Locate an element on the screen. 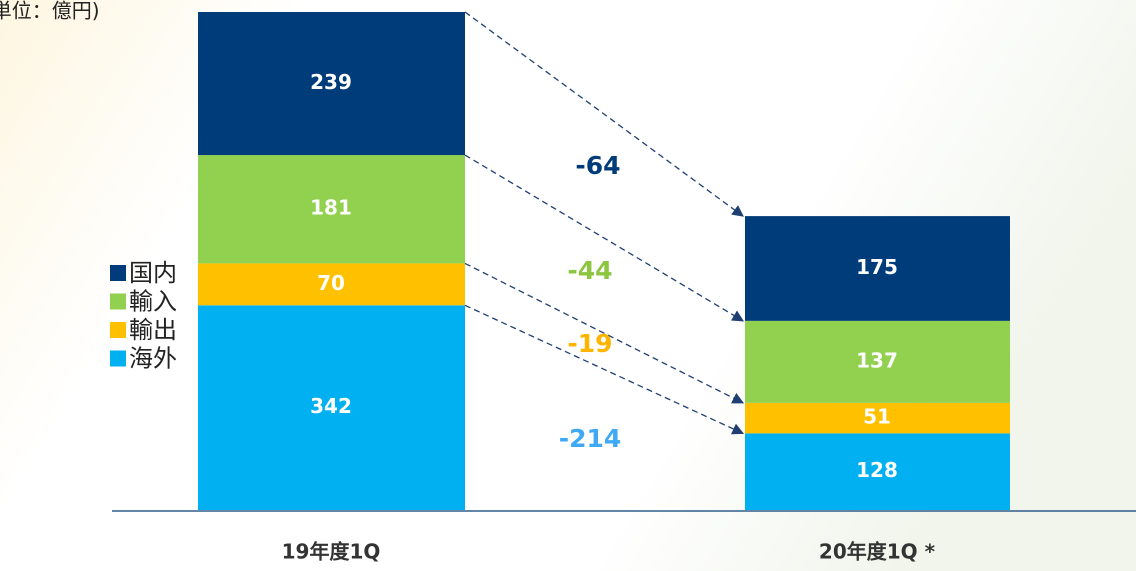 This screenshot has height=571, width=1136. legend-label: 輸出 is located at coordinates (153, 330).